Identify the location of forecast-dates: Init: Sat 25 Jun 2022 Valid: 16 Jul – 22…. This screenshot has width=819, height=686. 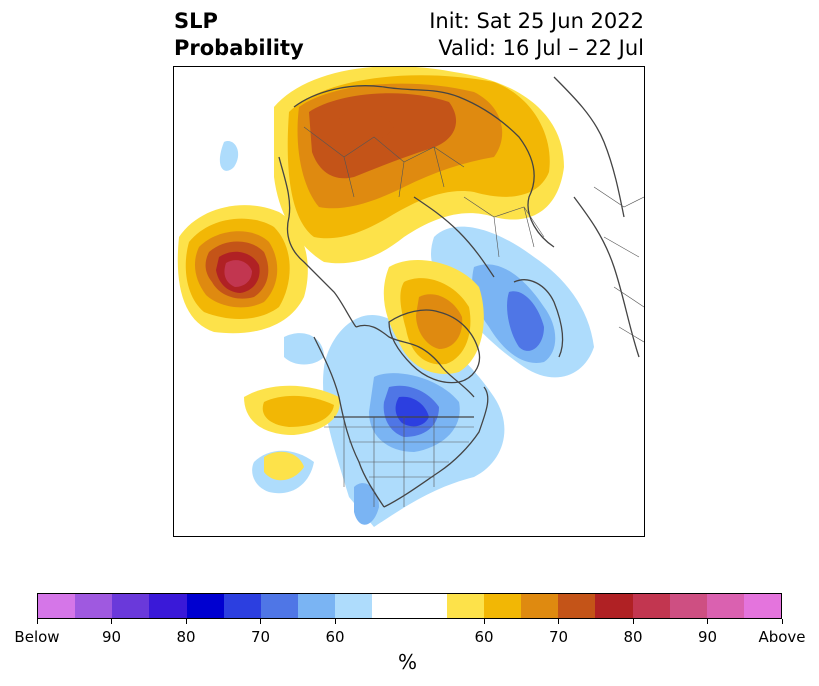
(536, 35).